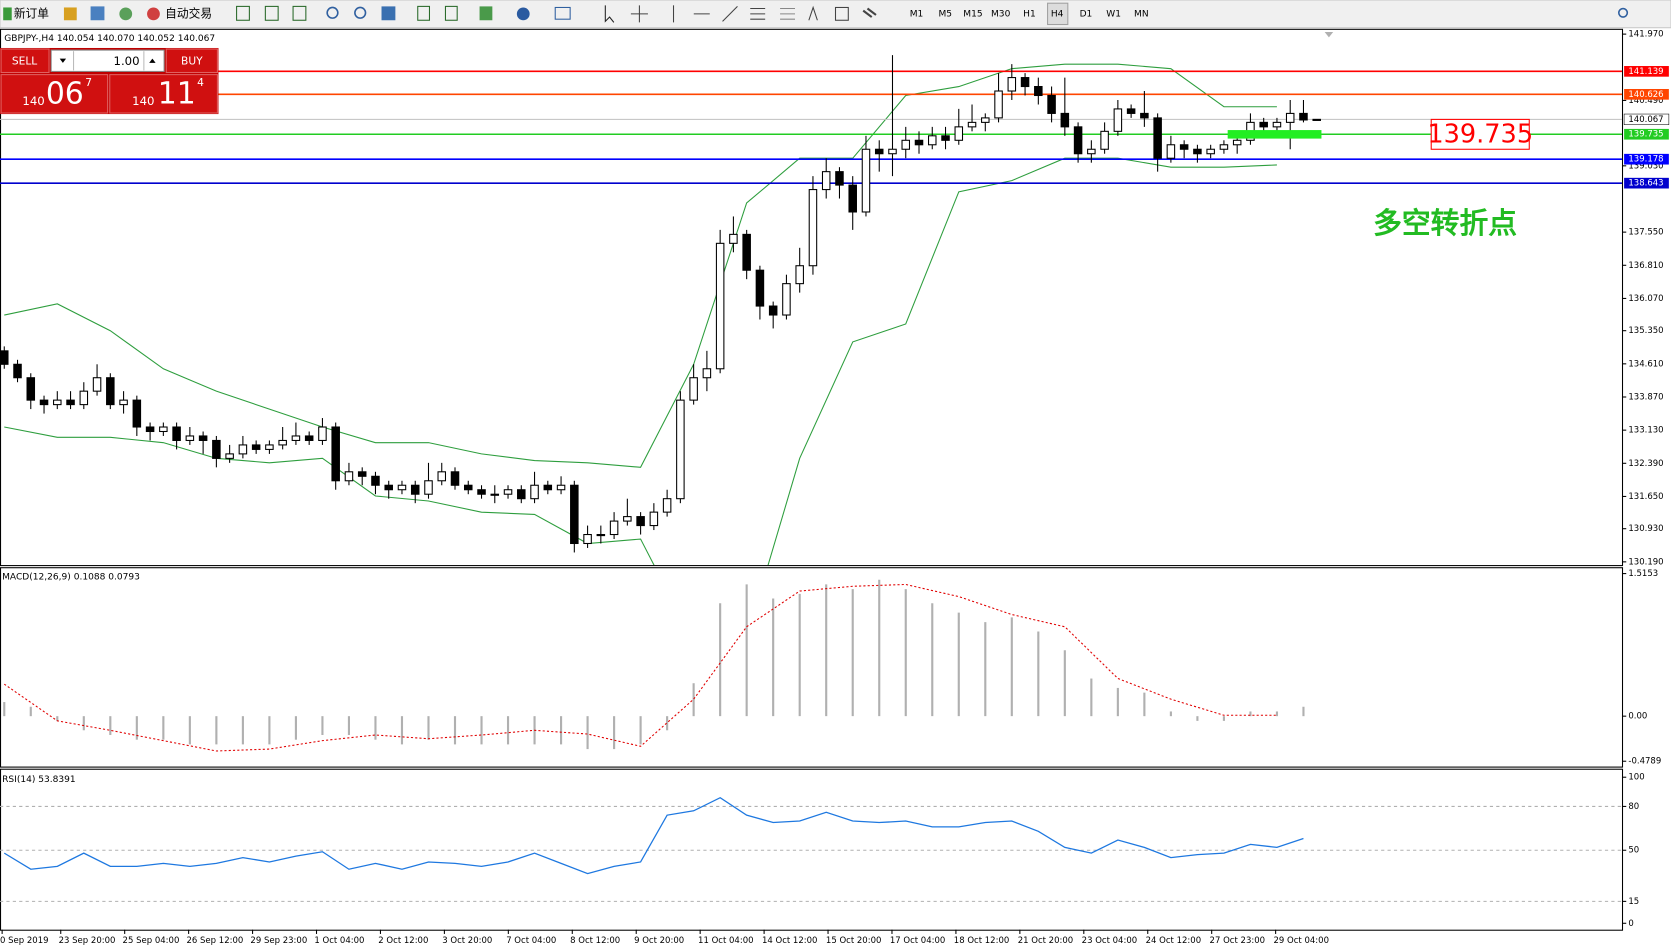 Image resolution: width=1671 pixels, height=951 pixels. I want to click on timeframe-button: H1, so click(1029, 14).